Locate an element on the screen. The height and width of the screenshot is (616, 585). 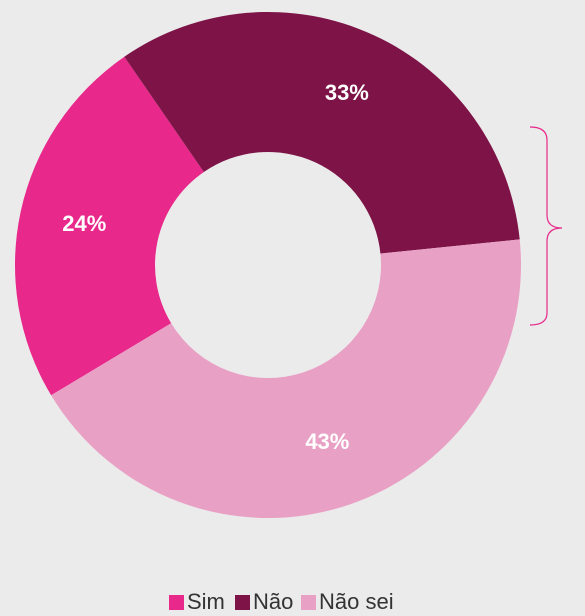
legend-label: Sim is located at coordinates (206, 601).